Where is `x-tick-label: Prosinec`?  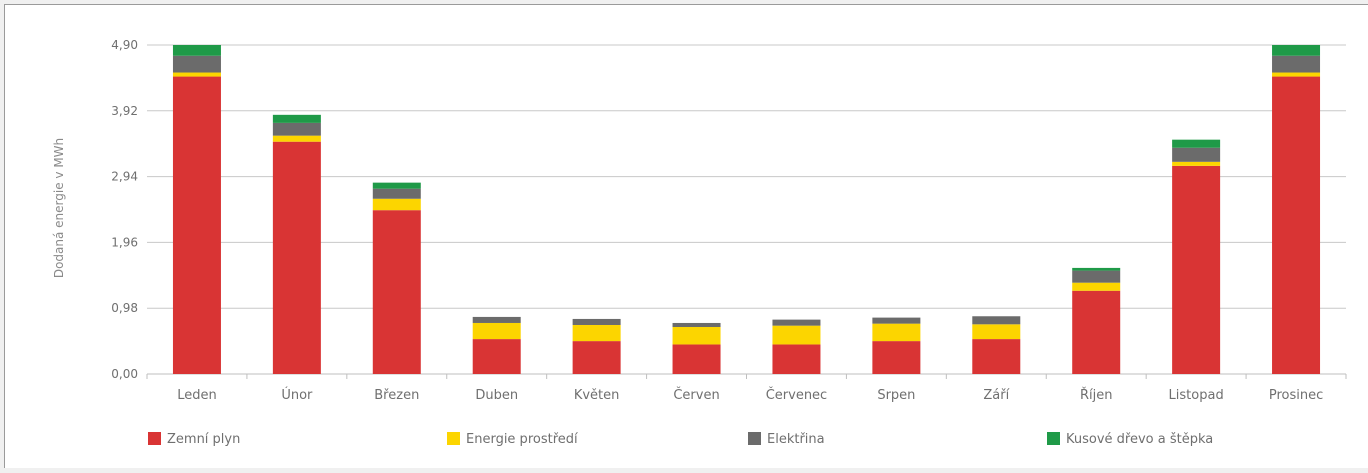
x-tick-label: Prosinec is located at coordinates (1296, 395).